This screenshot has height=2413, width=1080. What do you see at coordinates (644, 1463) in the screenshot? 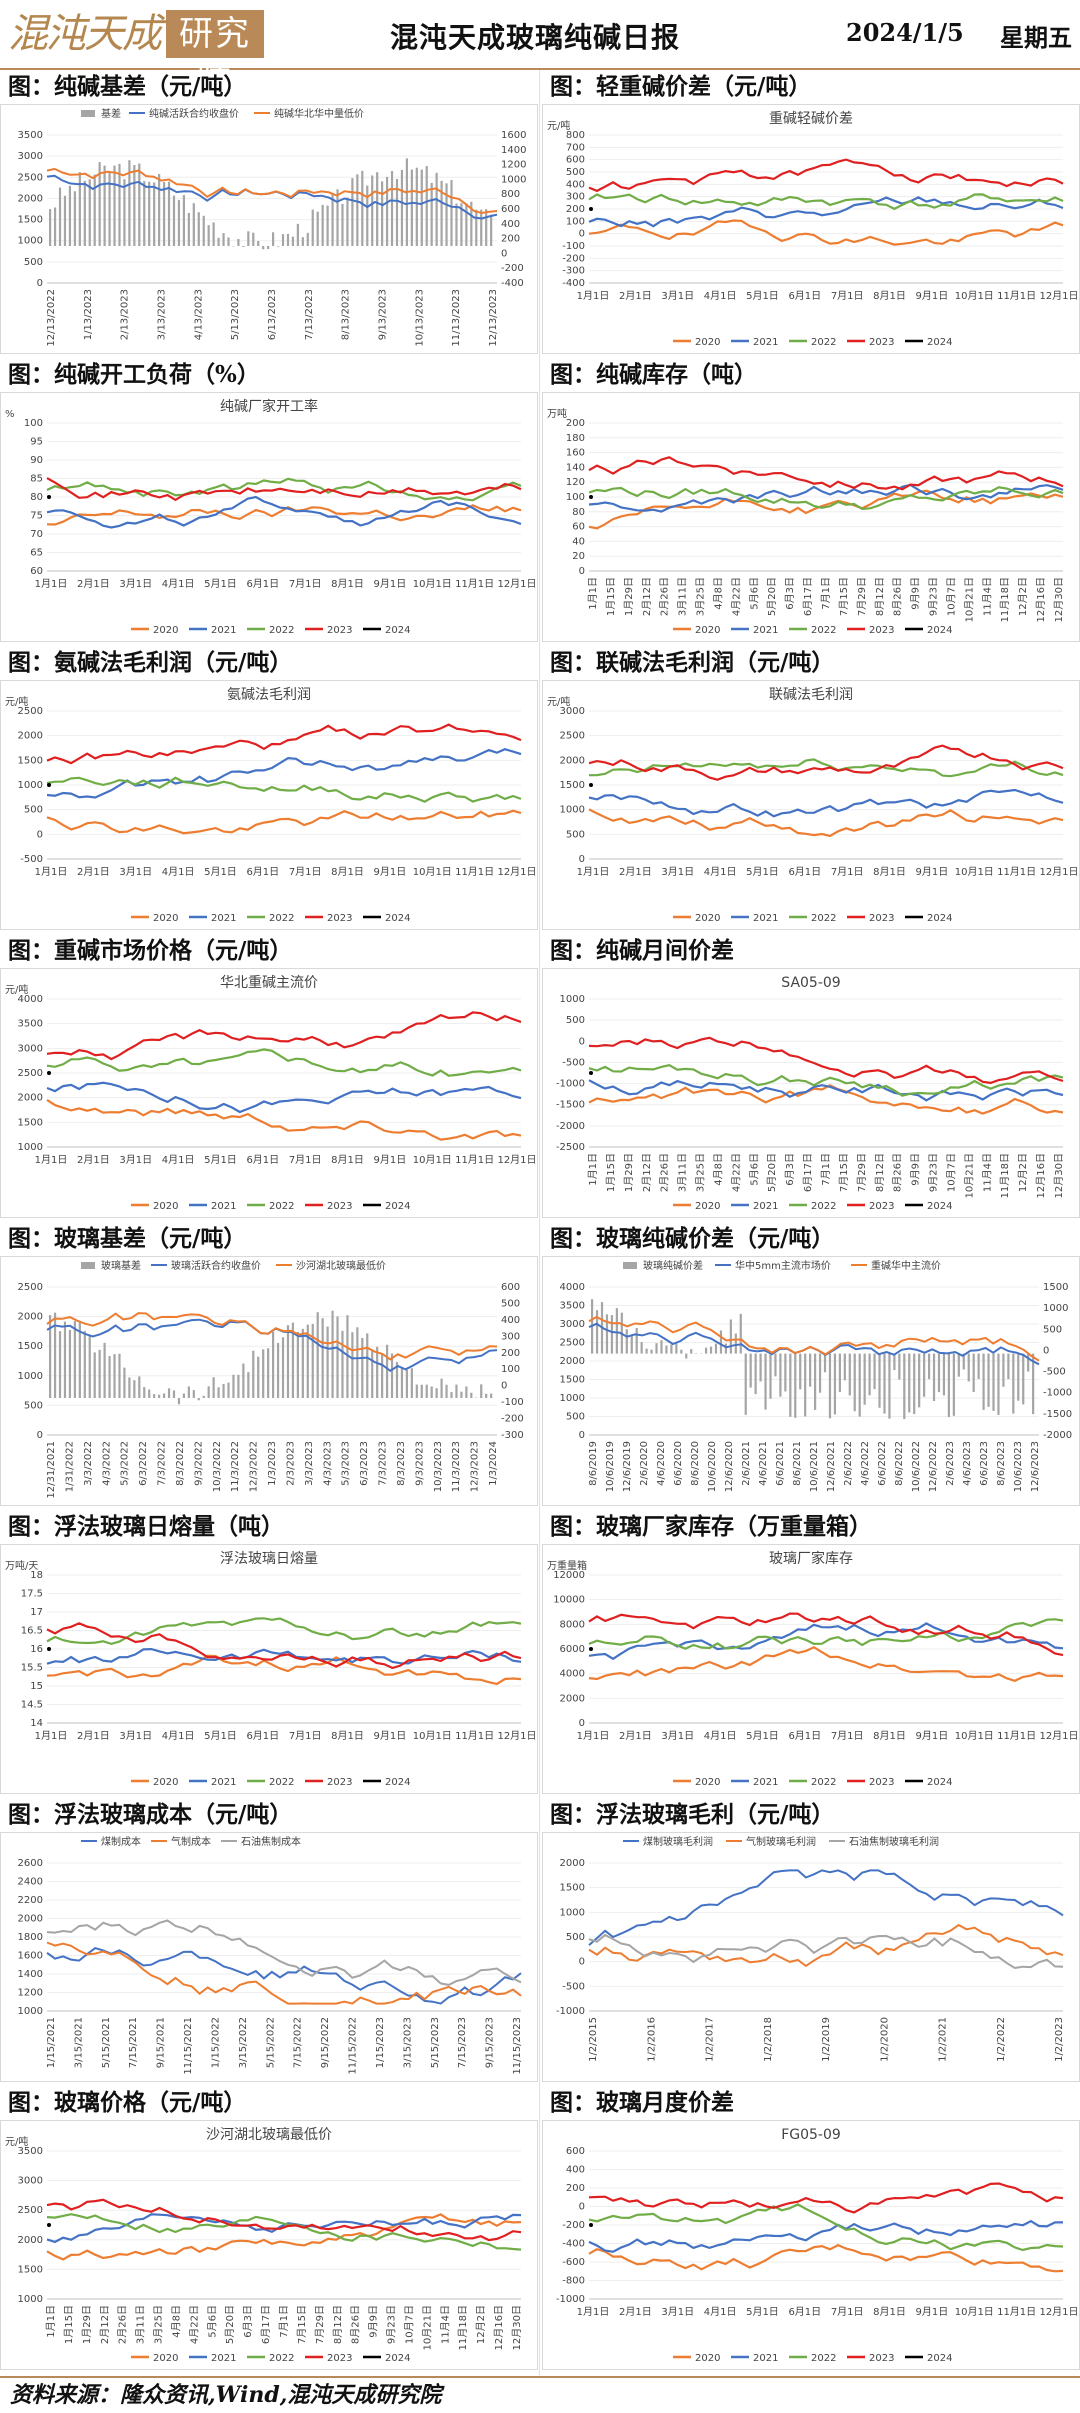
I see `x-tick-label: 2/6/2020` at bounding box center [644, 1463].